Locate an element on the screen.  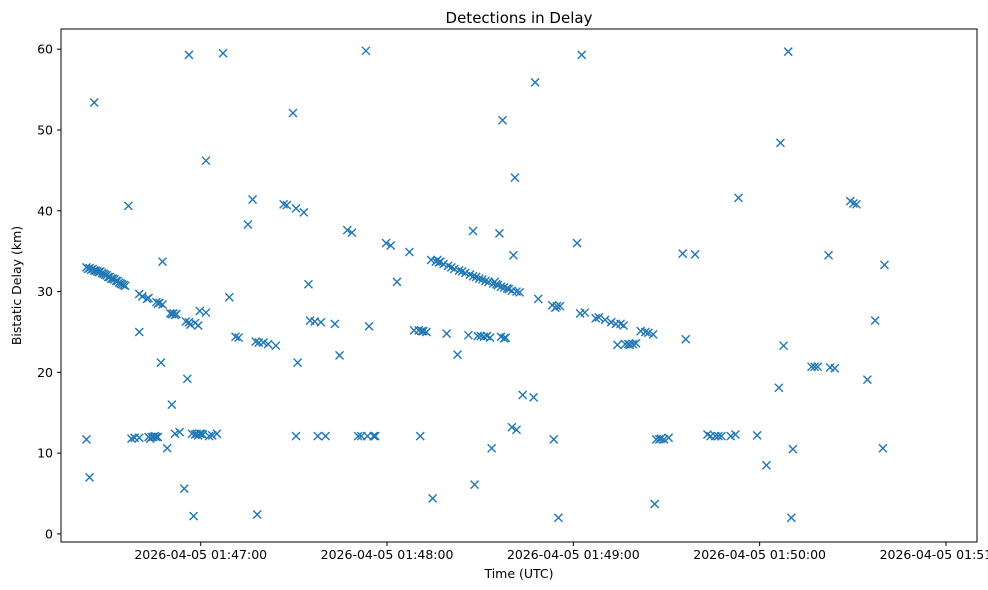
x-tick-label: 2026-04-05 01:48:00 is located at coordinates (387, 554).